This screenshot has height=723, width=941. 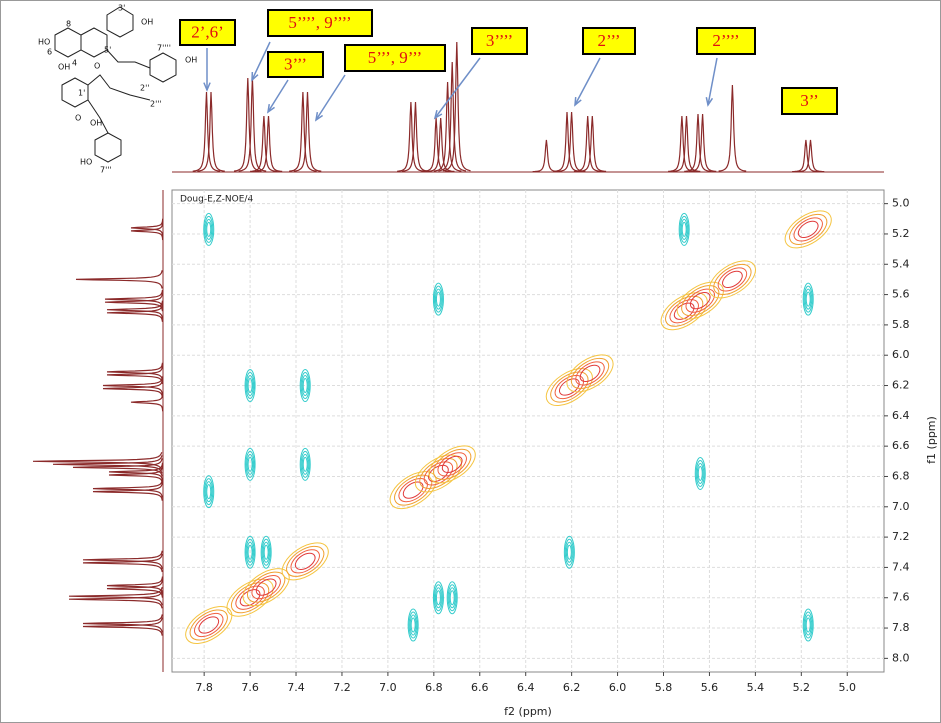 What do you see at coordinates (49, 52) in the screenshot?
I see `structure-label: 6` at bounding box center [49, 52].